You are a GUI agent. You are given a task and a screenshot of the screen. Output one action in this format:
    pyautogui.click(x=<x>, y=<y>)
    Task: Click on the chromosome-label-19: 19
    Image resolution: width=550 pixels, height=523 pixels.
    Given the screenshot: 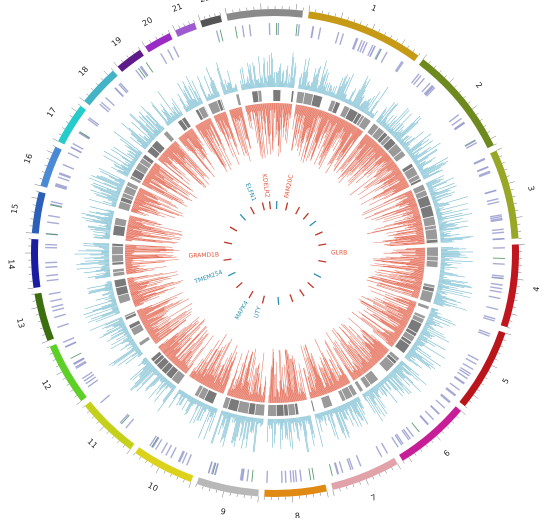 What is the action you would take?
    pyautogui.click(x=117, y=41)
    